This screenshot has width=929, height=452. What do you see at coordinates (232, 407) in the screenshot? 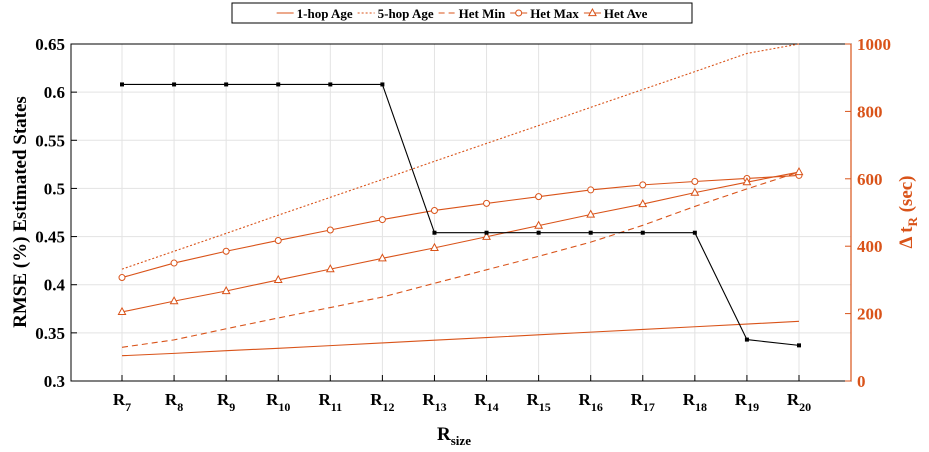
I see `x-tick-label-sub: 9` at bounding box center [232, 407].